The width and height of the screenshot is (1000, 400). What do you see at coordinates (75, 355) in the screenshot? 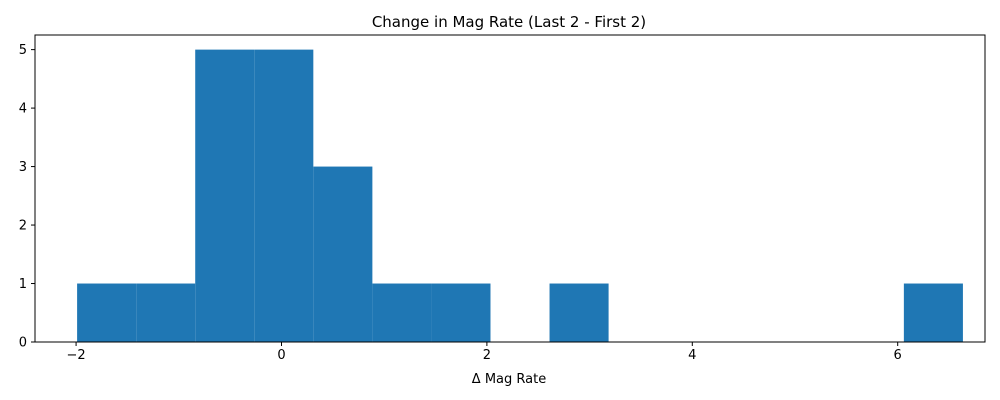
I see `x-tick-label: −2` at bounding box center [75, 355].